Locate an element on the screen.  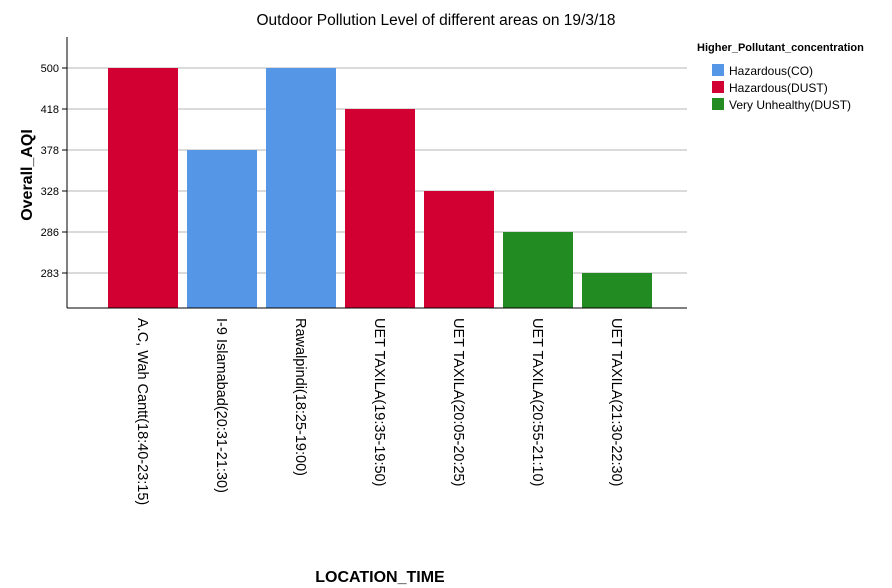
y-tick-label: 418 is located at coordinates (50, 110).